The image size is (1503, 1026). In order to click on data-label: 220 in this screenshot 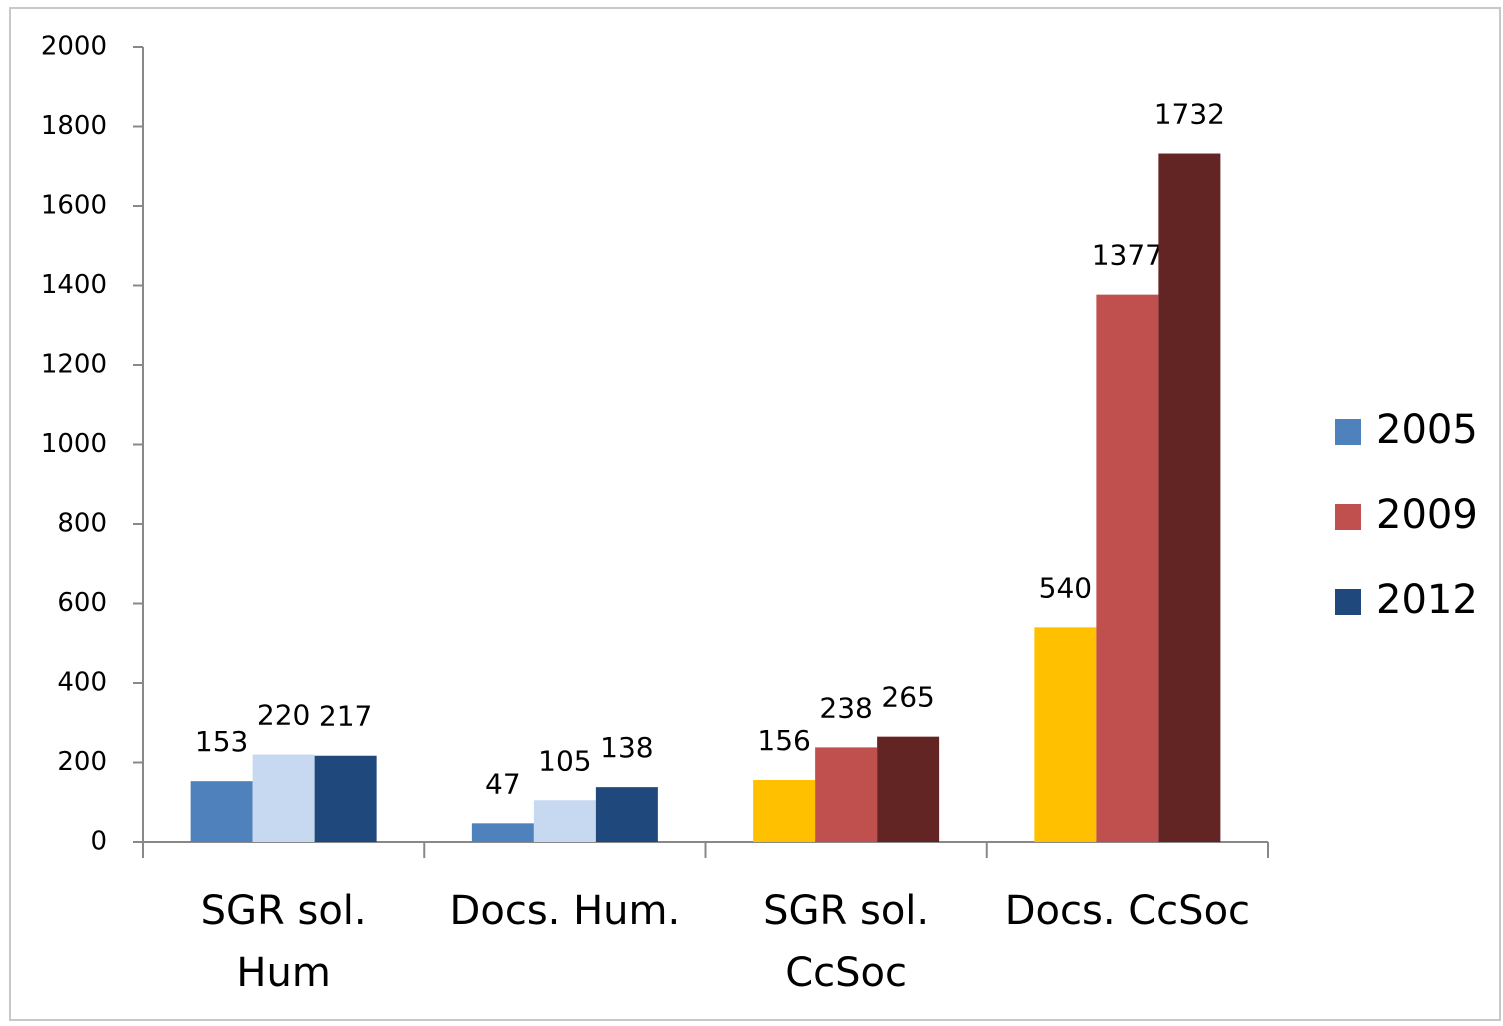, I will do `click(283, 715)`.